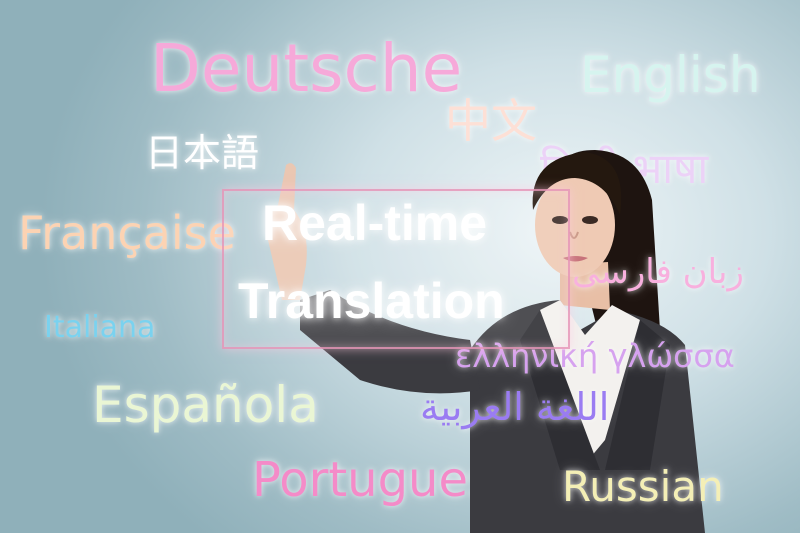  What do you see at coordinates (375, 223) in the screenshot?
I see `headline-line-1: Real-time` at bounding box center [375, 223].